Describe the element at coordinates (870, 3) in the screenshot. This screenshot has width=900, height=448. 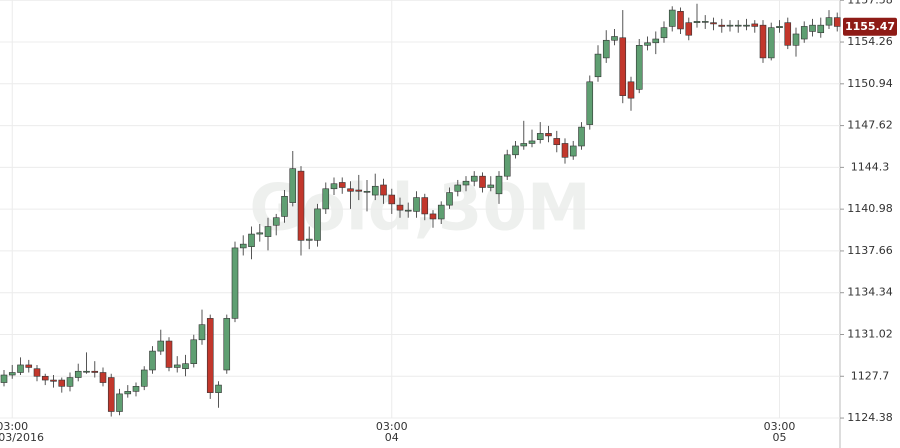
I see `y-tick-label: 1157.58` at that location.